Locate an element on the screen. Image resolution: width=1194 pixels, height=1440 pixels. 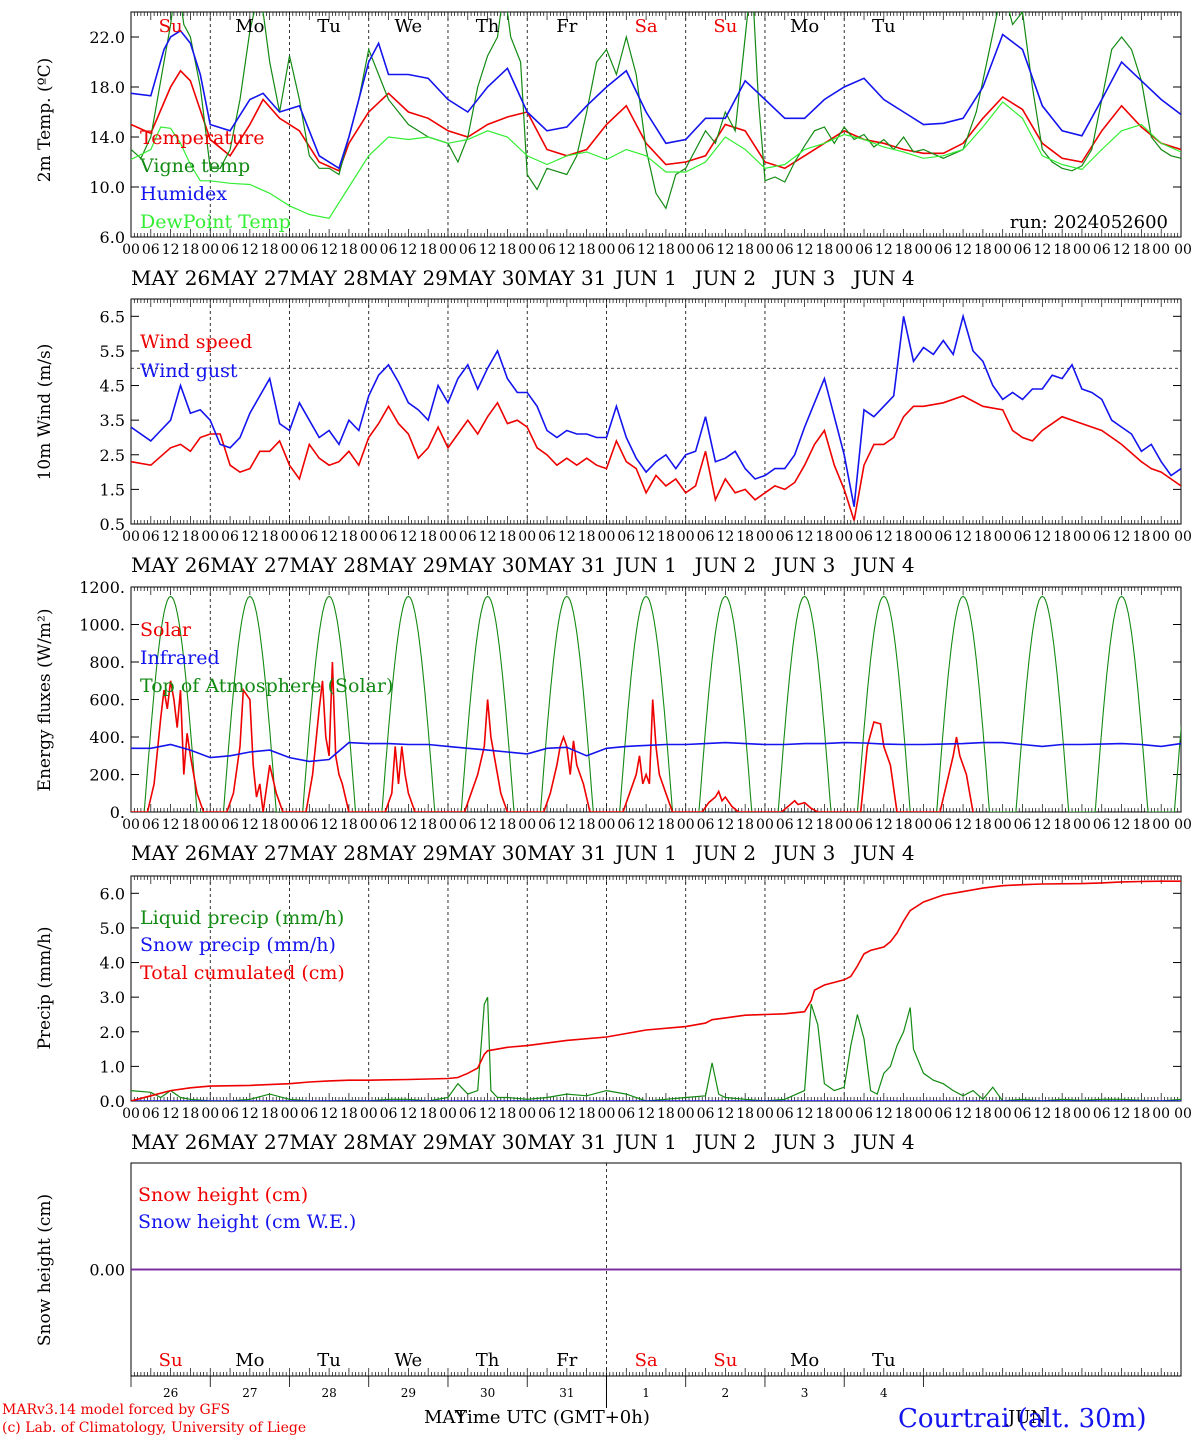
legend-item: DewPoint Temp is located at coordinates (215, 222).